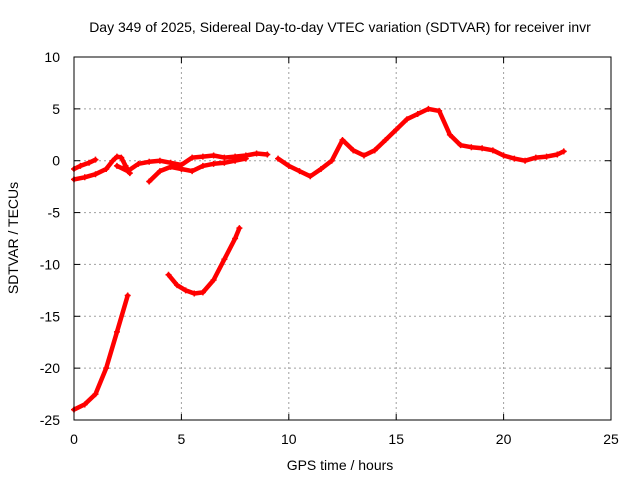 Image resolution: width=640 pixels, height=480 pixels. I want to click on x-tick-label: 15, so click(396, 439).